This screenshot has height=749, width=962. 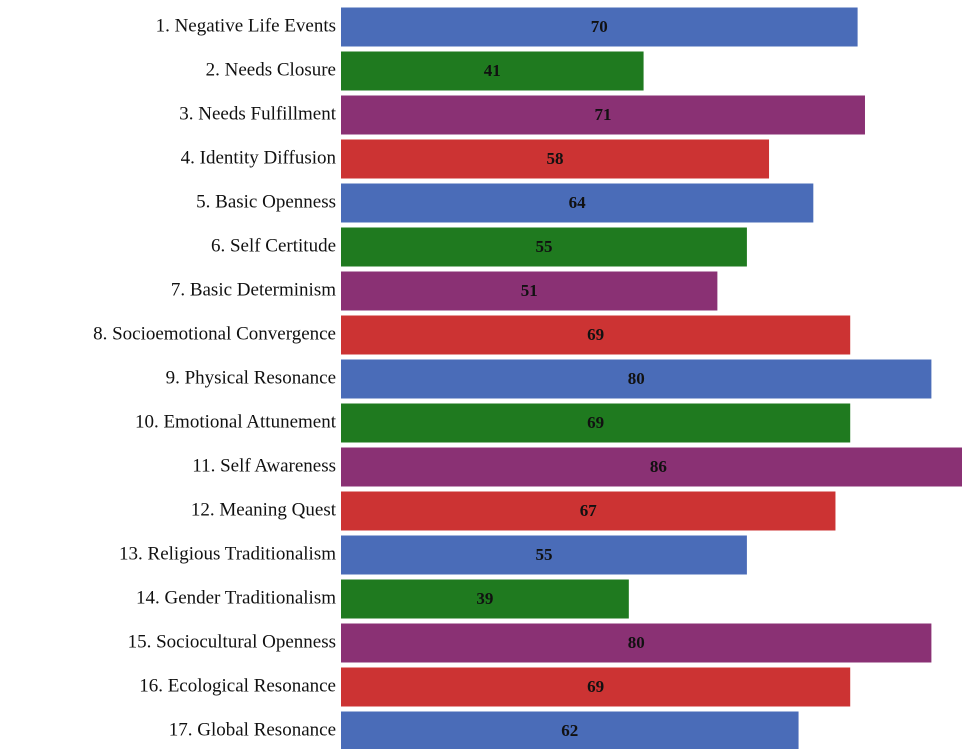 I want to click on value-label: 64, so click(x=578, y=202).